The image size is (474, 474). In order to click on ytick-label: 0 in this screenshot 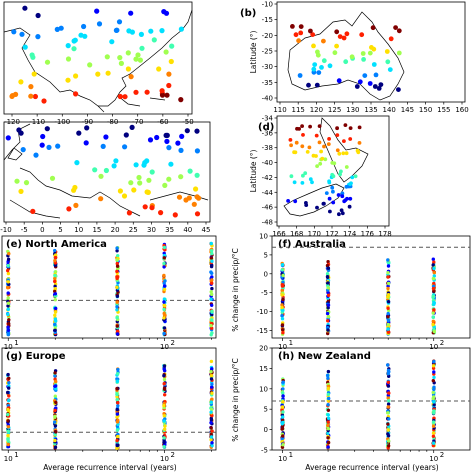, I will do `click(266, 274)`.